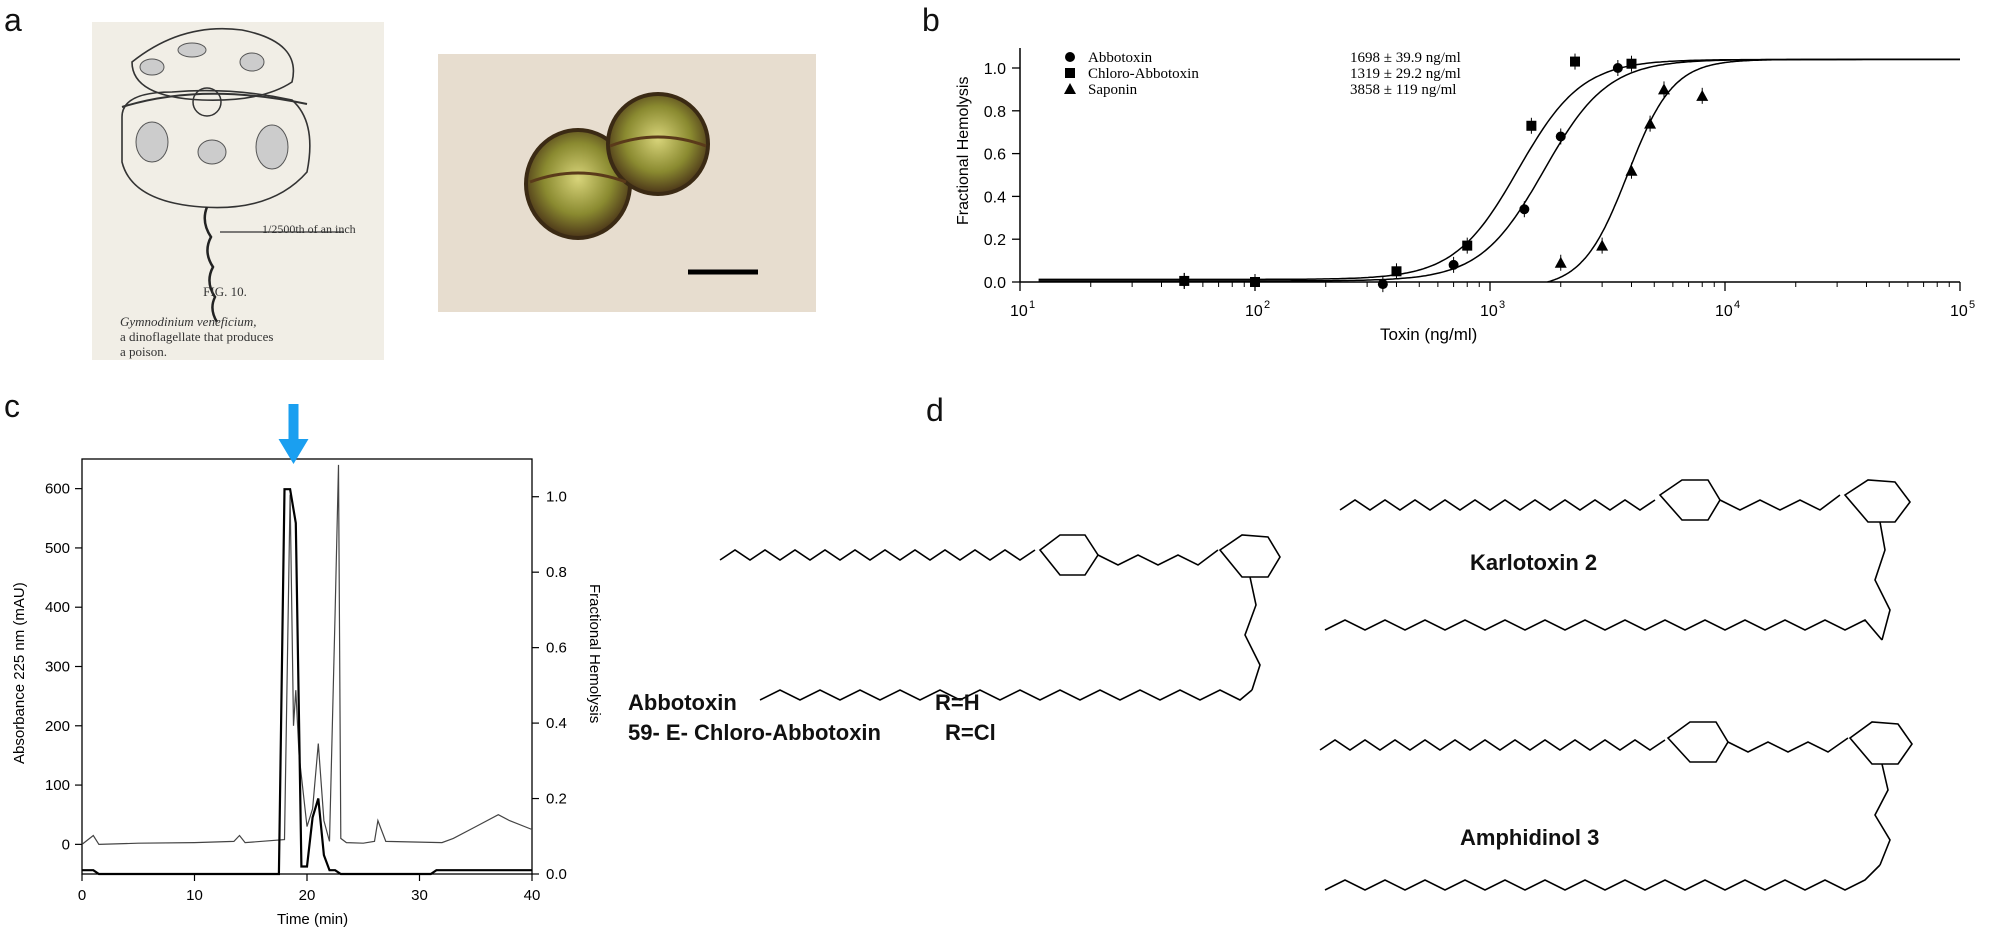 This screenshot has height=945, width=2006. What do you see at coordinates (995, 69) in the screenshot?
I see `y-tick-label: 1.0` at bounding box center [995, 69].